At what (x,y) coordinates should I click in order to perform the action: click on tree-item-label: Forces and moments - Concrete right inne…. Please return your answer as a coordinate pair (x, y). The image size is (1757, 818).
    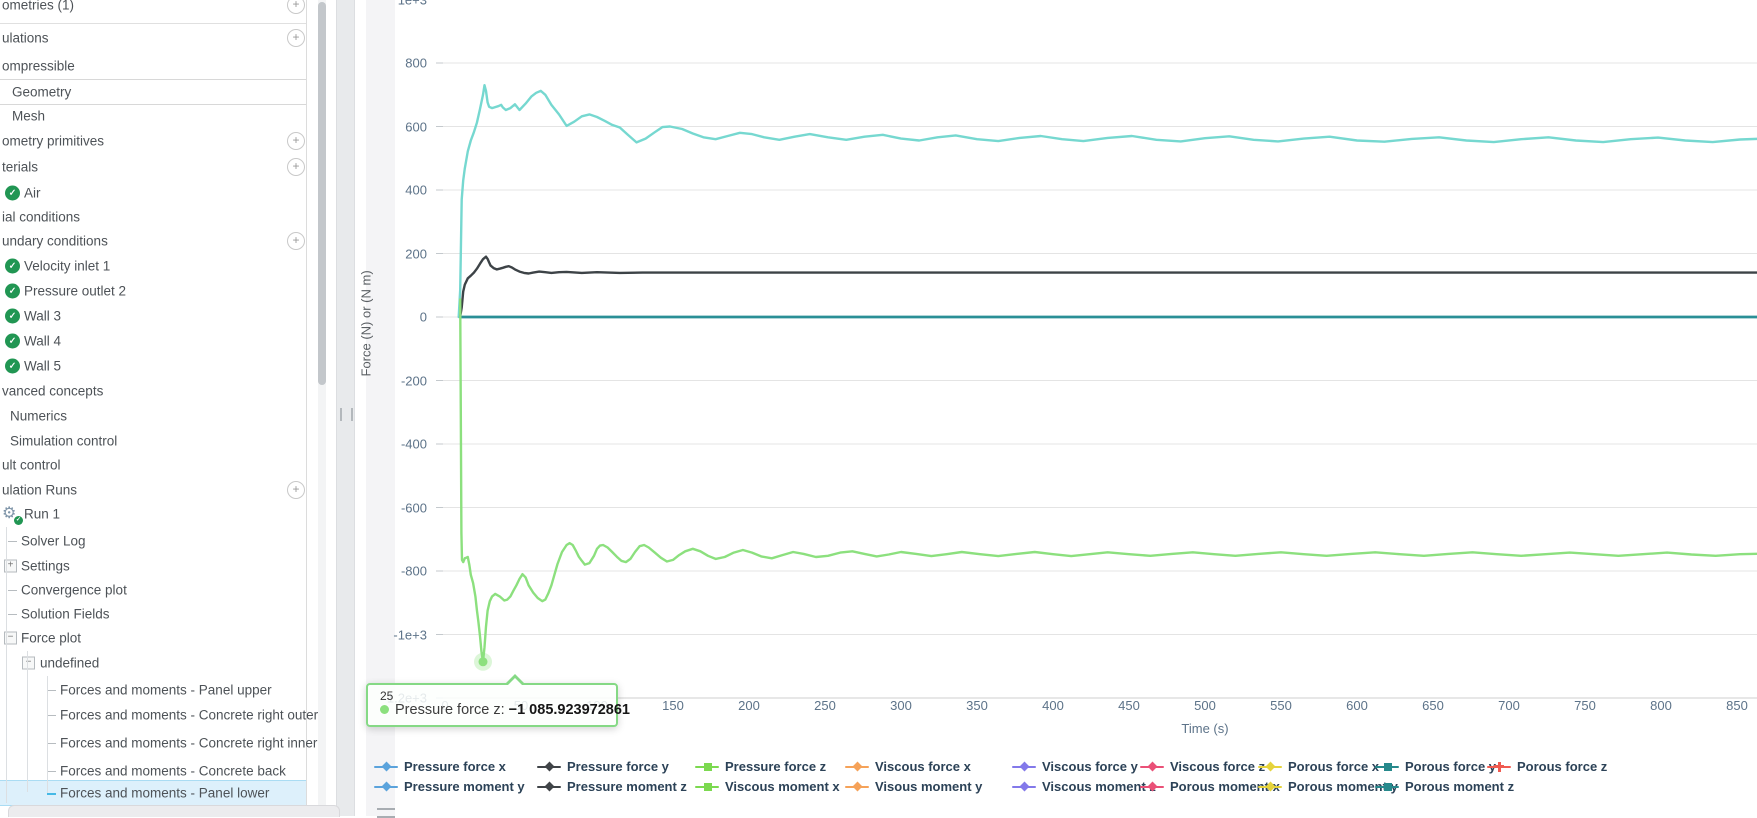
    Looking at the image, I should click on (189, 743).